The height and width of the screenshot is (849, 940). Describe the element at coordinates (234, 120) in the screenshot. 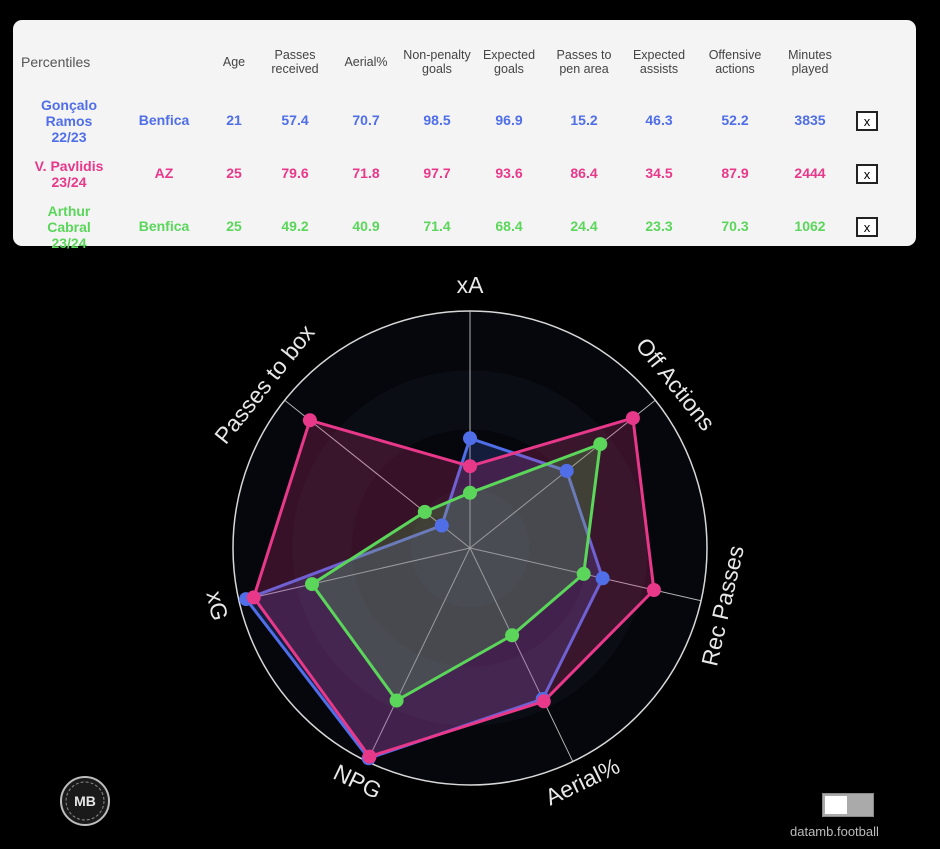

I see `stat-cell: 21` at that location.